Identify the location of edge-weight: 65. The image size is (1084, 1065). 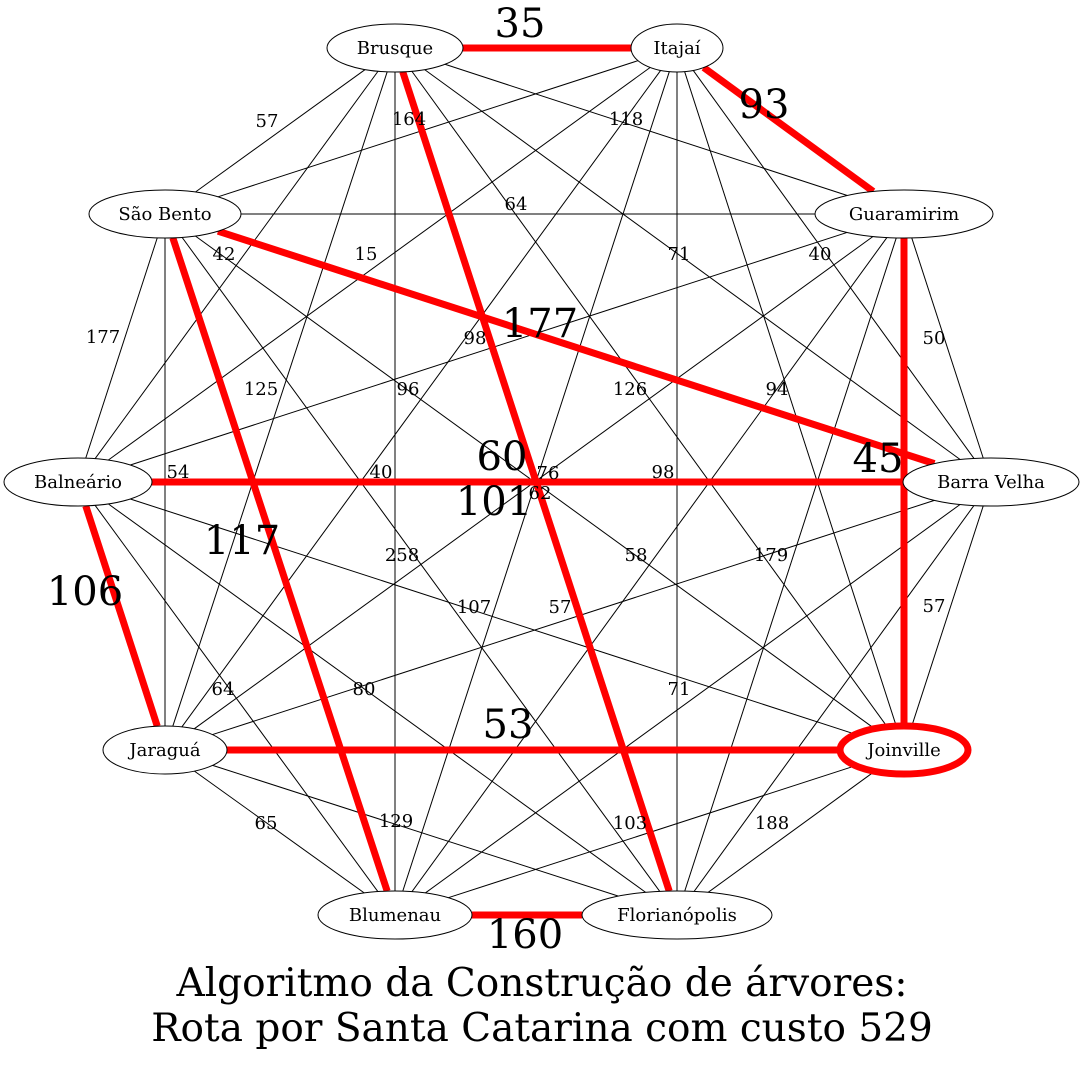
(266, 823).